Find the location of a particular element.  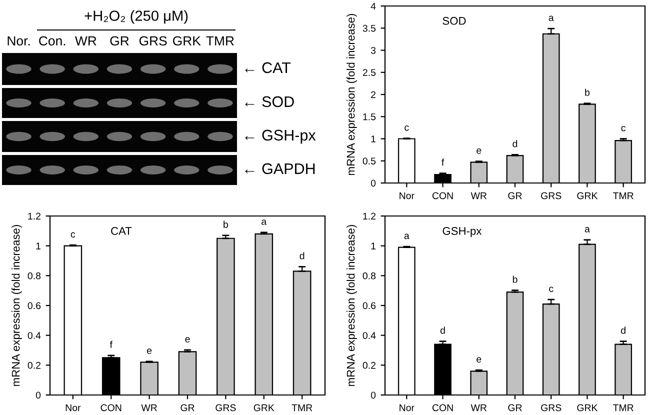

category-label: WR is located at coordinates (85, 41).